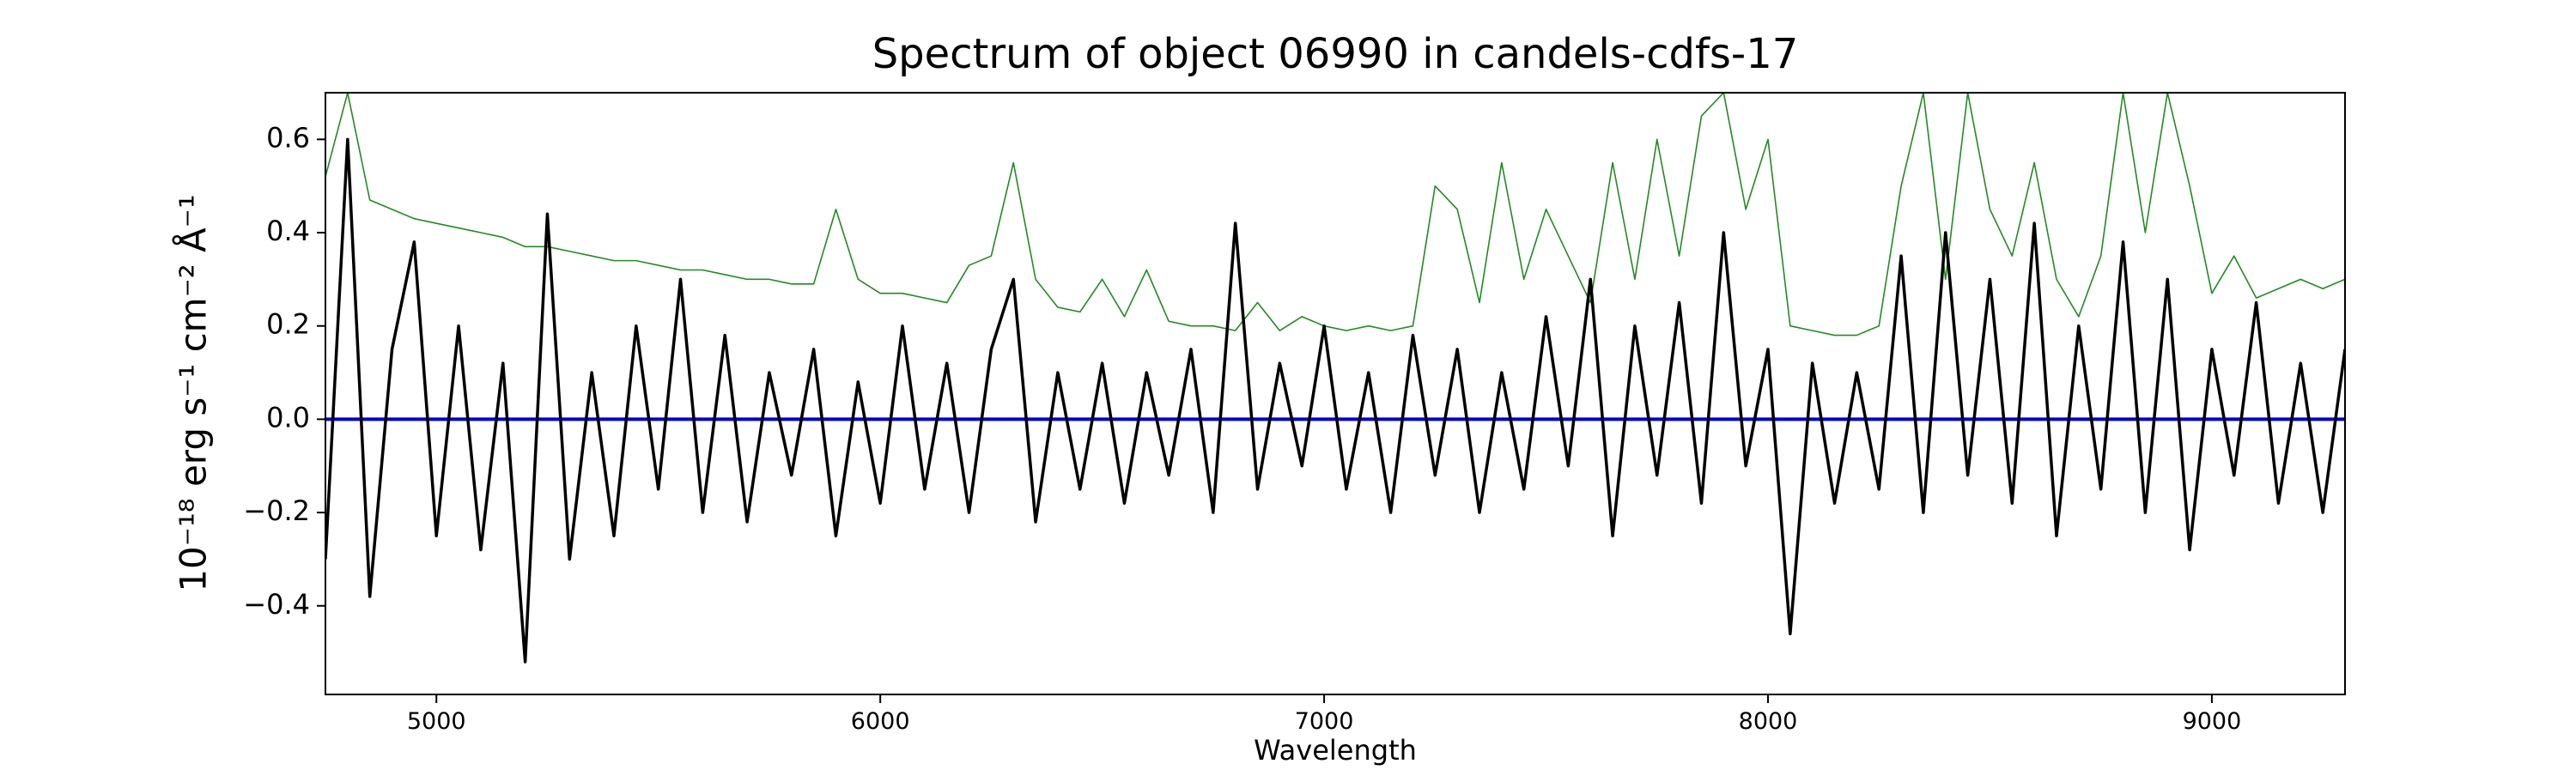 The height and width of the screenshot is (776, 2576). Describe the element at coordinates (193, 392) in the screenshot. I see `y-axis-label: 10⁻¹⁸ erg s⁻¹ cm⁻² Å⁻¹` at that location.